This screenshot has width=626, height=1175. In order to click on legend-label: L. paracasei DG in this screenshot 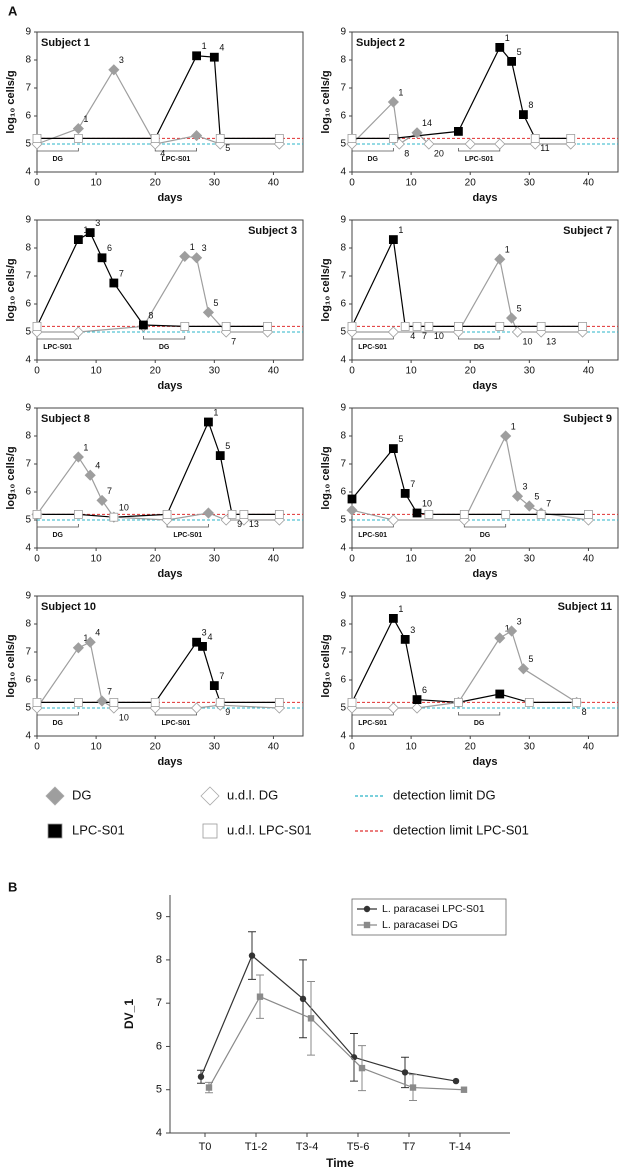, I will do `click(420, 925)`.